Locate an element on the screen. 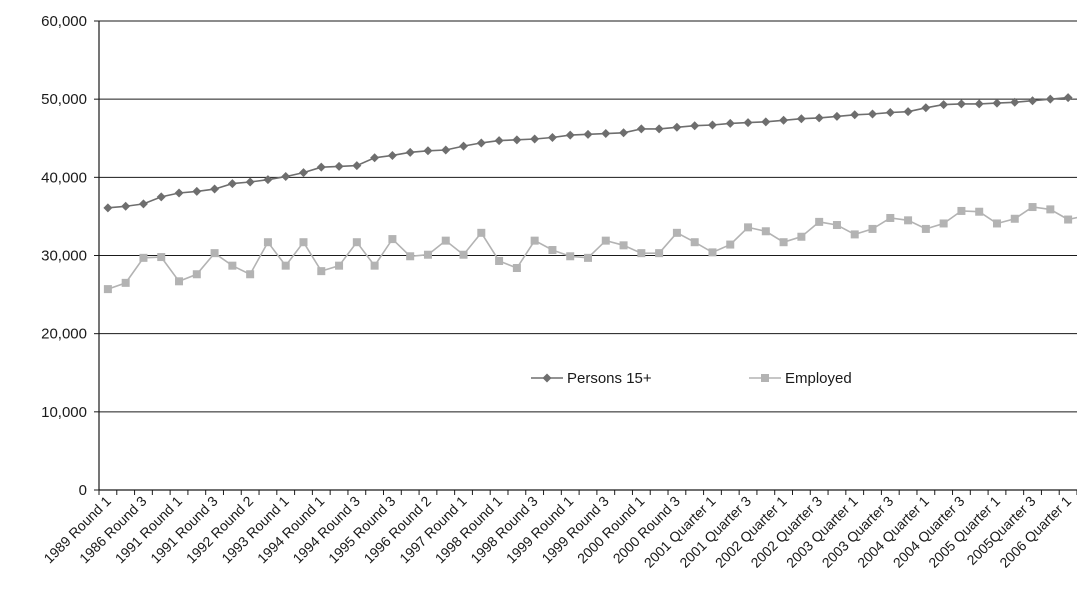  y-tick-label: 10,000 is located at coordinates (64, 412).